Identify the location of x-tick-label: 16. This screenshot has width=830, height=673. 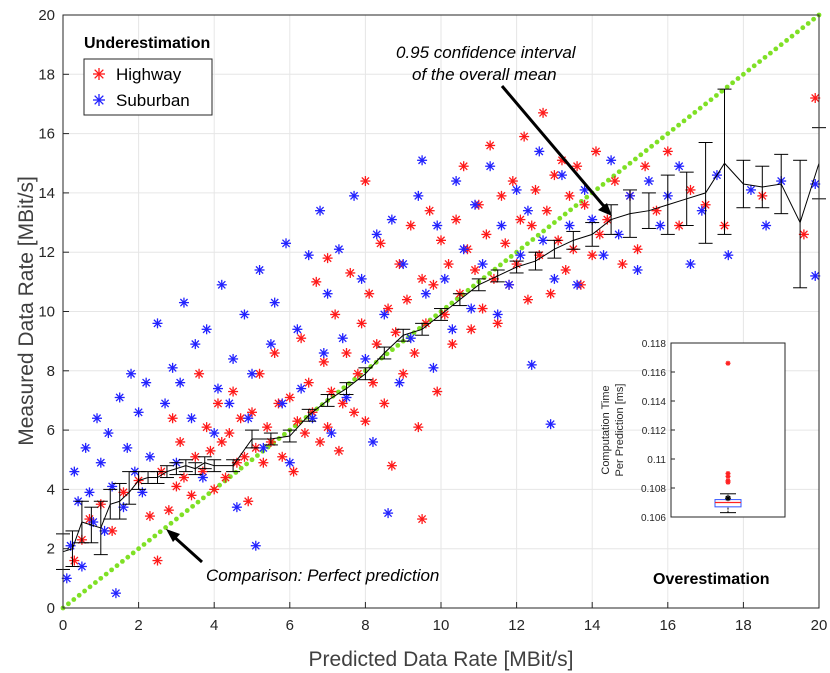
(667, 625).